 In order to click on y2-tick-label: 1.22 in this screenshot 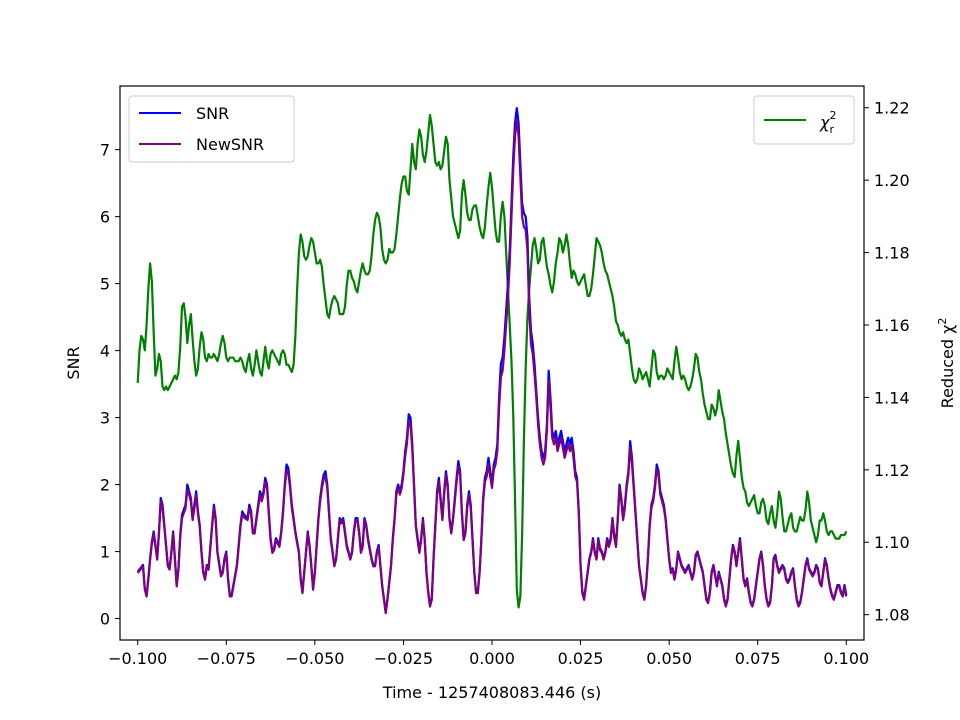, I will do `click(892, 108)`.